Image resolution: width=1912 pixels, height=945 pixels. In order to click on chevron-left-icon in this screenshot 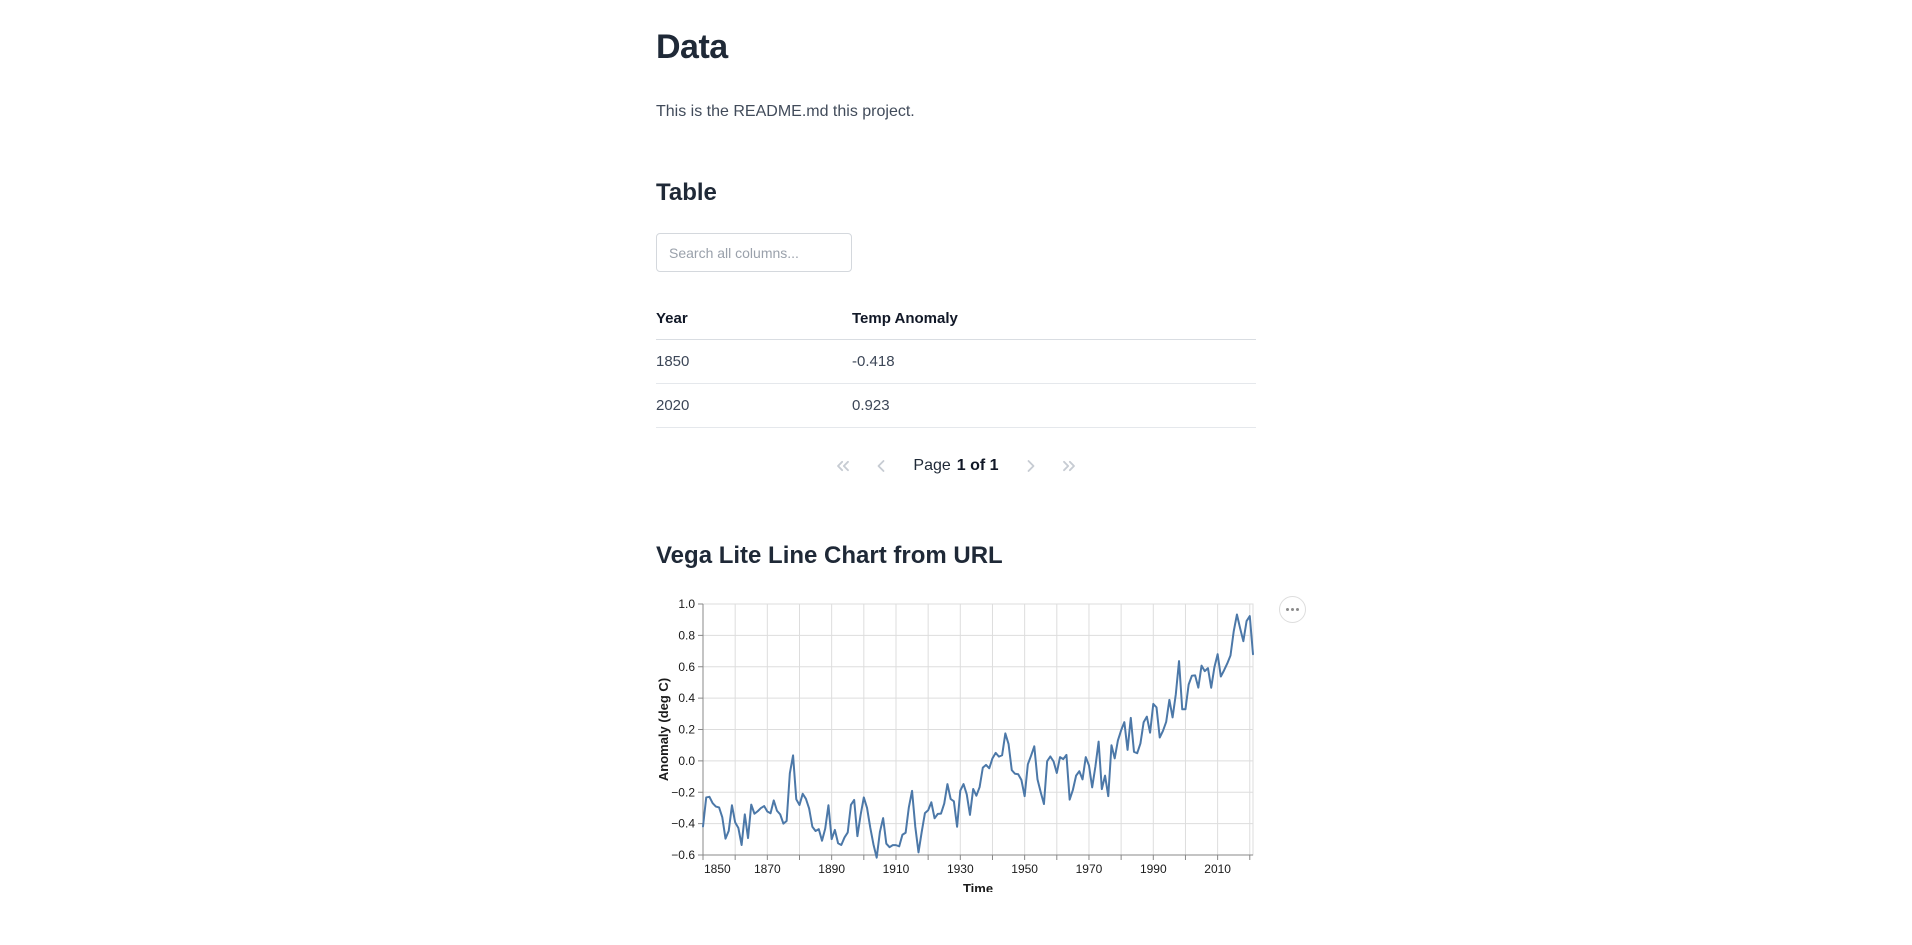, I will do `click(881, 466)`.